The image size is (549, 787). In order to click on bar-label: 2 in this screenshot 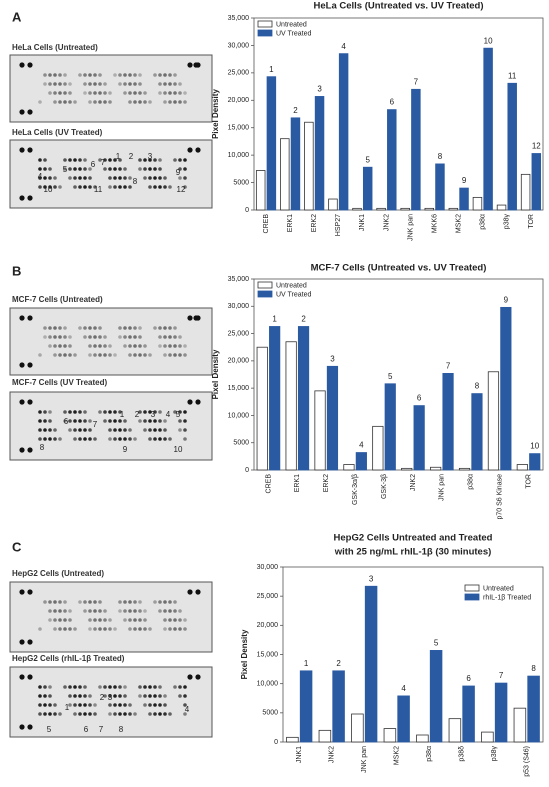, I will do `click(303, 319)`.